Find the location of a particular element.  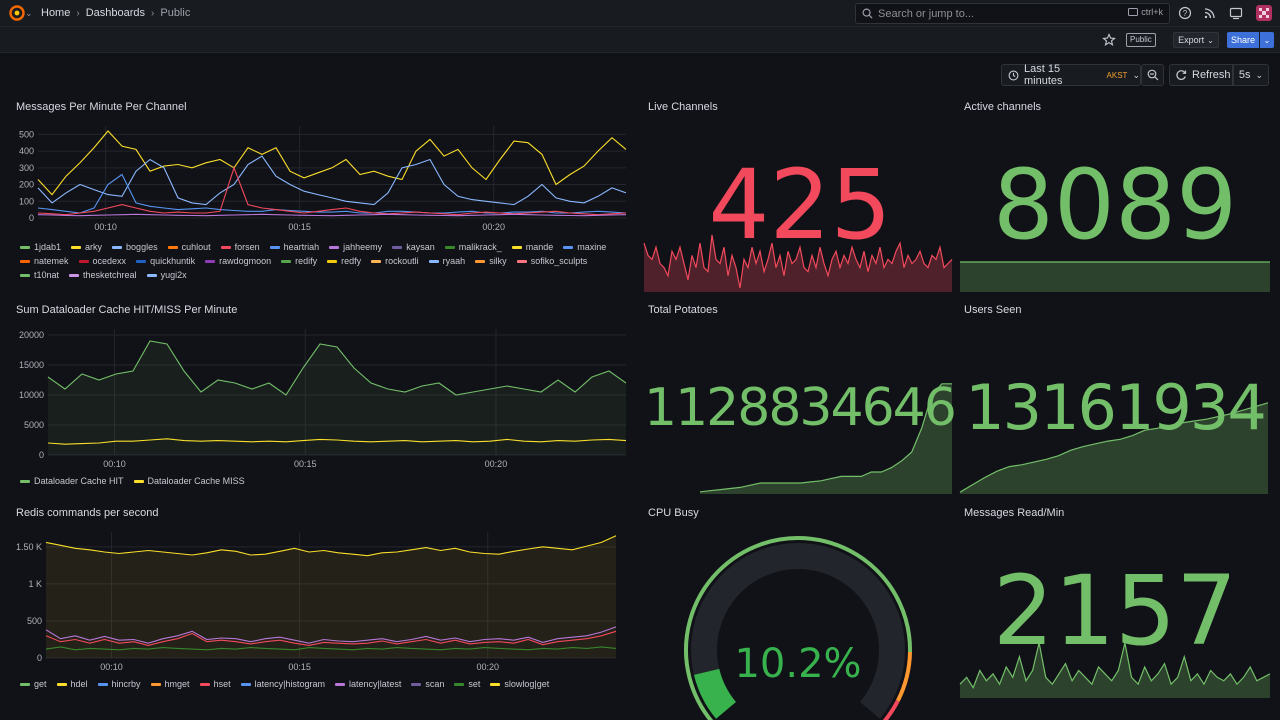

time-range-label: Last 15 minutes is located at coordinates (1043, 75).